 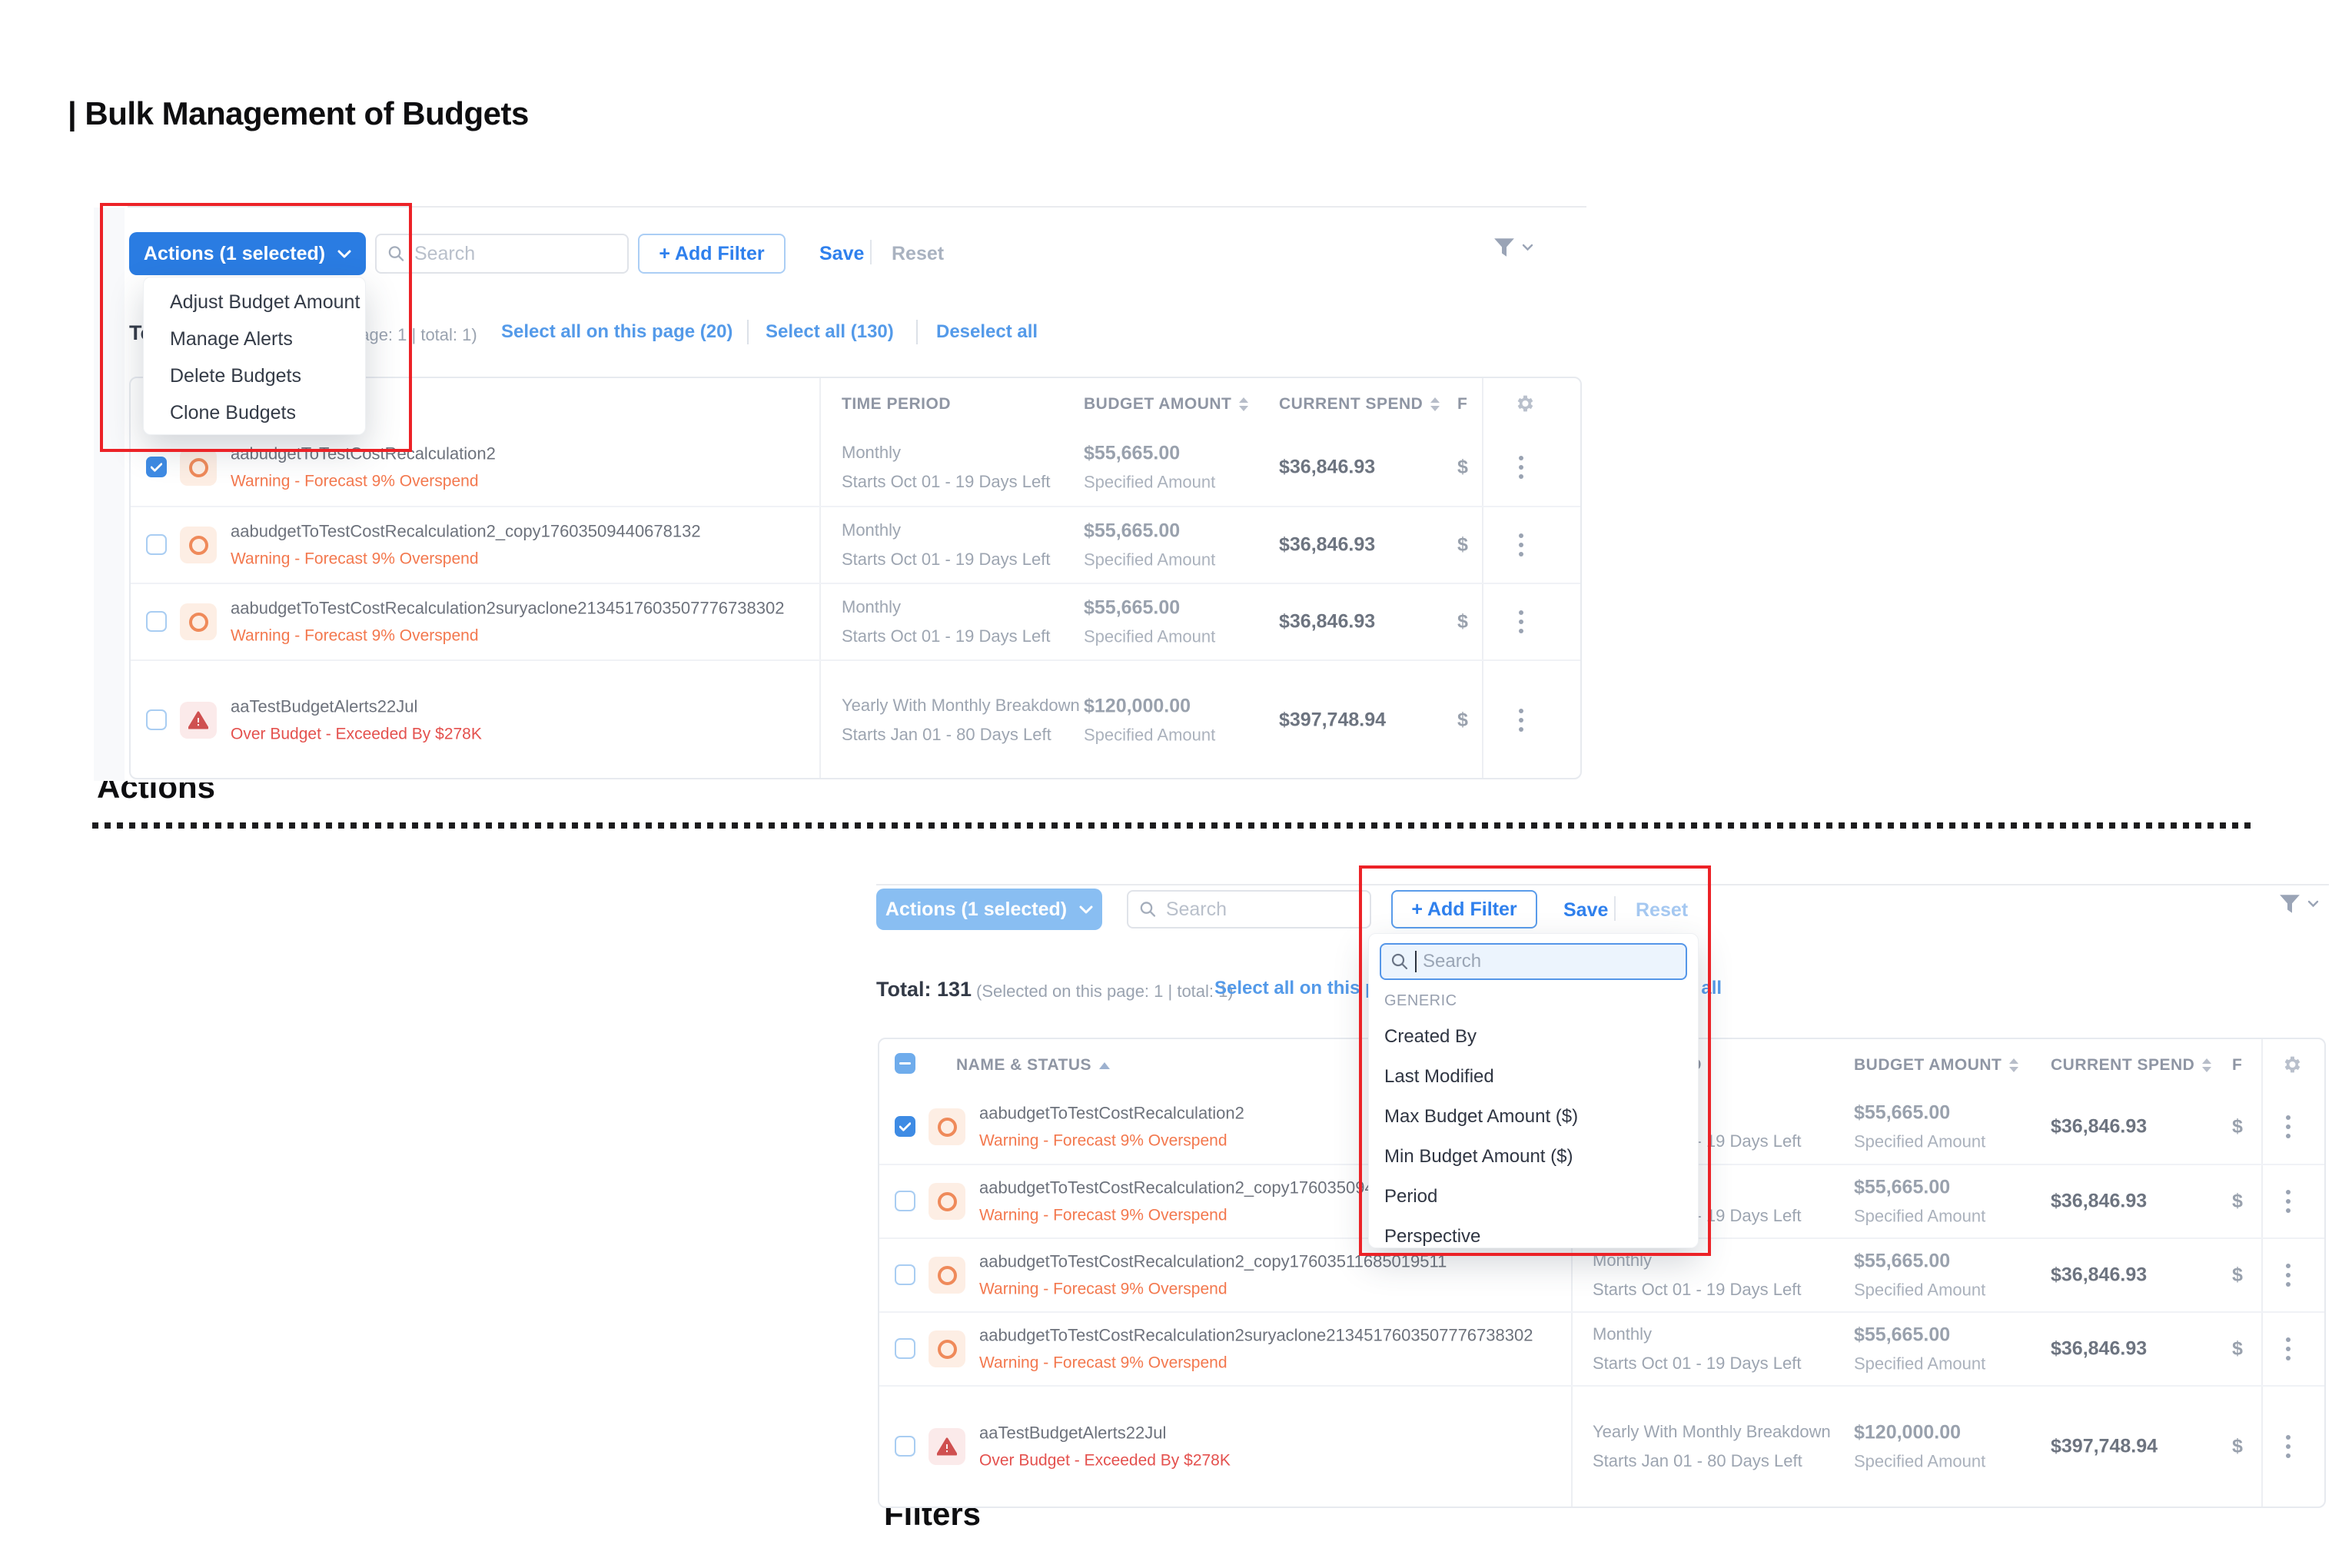 I want to click on sort-asc-icon, so click(x=1105, y=1065).